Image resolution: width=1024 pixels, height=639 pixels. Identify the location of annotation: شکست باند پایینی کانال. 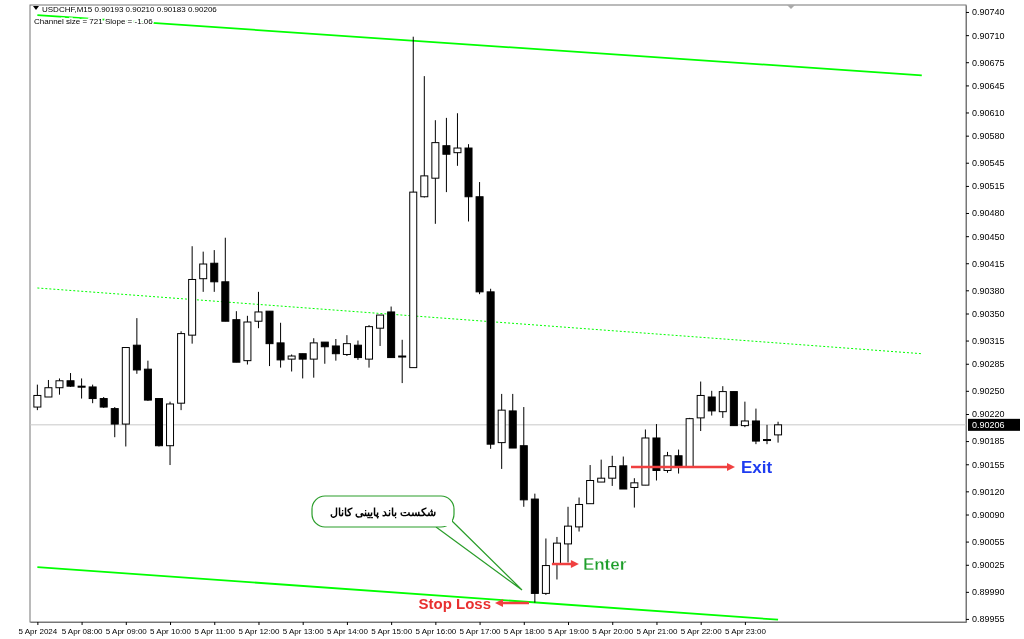
(383, 512).